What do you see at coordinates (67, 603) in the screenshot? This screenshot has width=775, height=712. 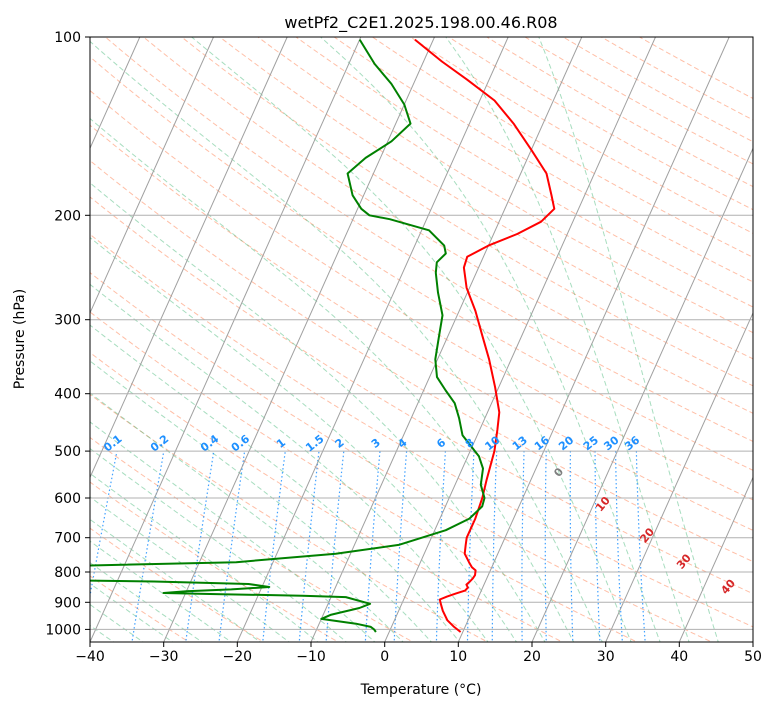 I see `y-tick-label: 900` at bounding box center [67, 603].